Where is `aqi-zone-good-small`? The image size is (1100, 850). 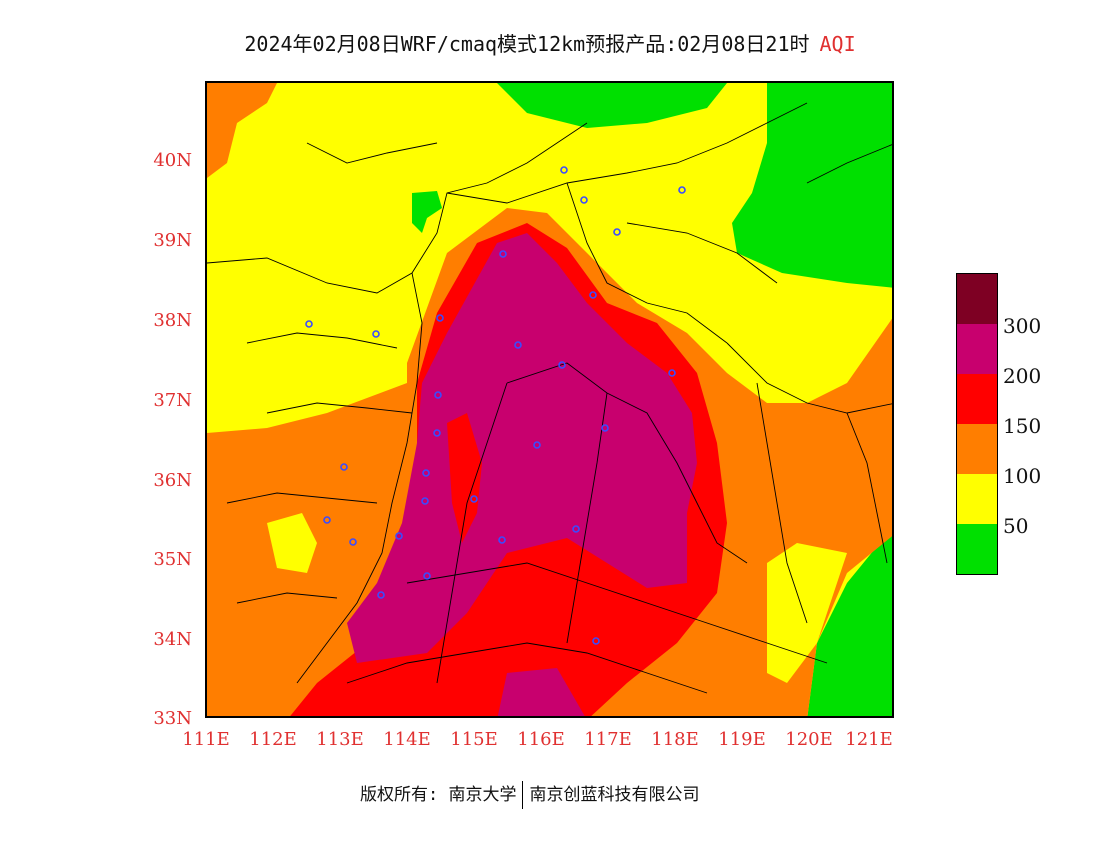 aqi-zone-good-small is located at coordinates (427, 212).